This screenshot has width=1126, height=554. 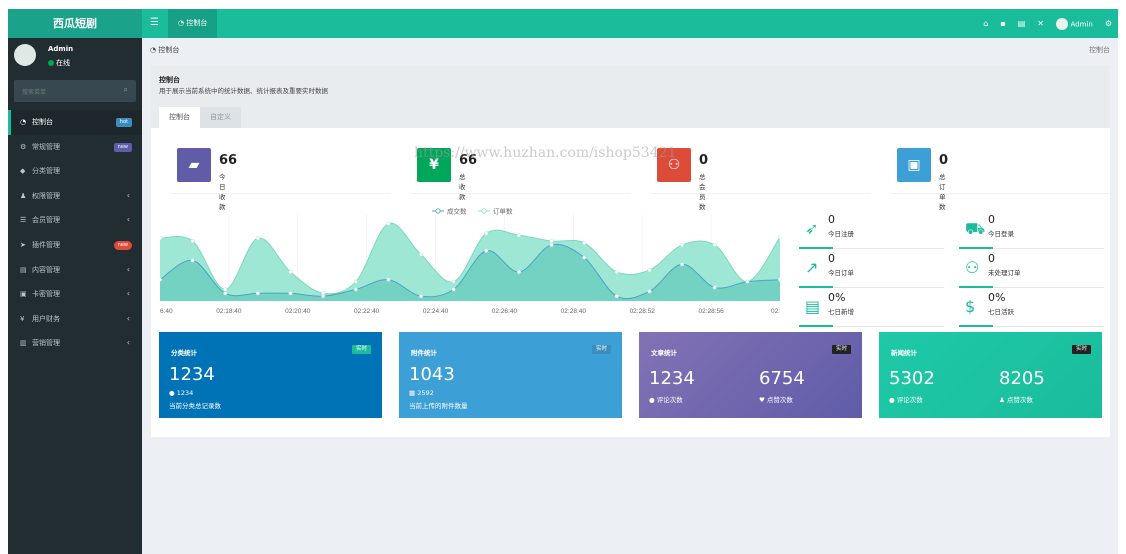 I want to click on mini-stat: ➶ 0 今日注册, so click(x=871, y=230).